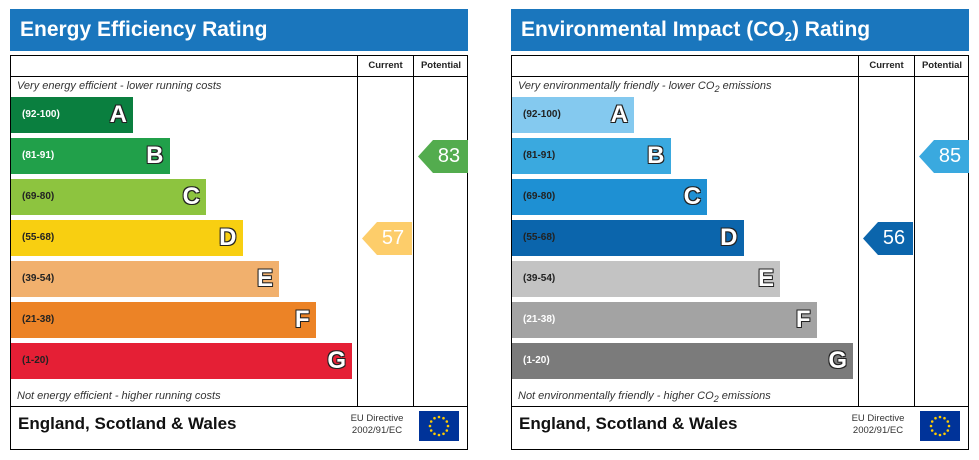 Image resolution: width=979 pixels, height=460 pixels. I want to click on top-note-text-end: emissions, so click(745, 86).